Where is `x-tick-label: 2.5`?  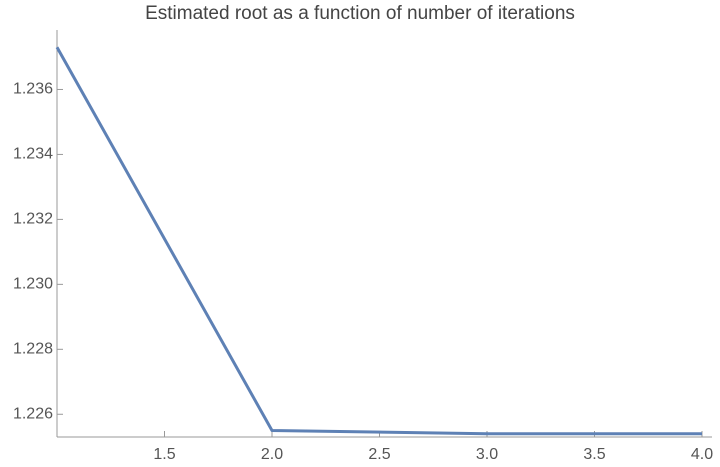 x-tick-label: 2.5 is located at coordinates (379, 454).